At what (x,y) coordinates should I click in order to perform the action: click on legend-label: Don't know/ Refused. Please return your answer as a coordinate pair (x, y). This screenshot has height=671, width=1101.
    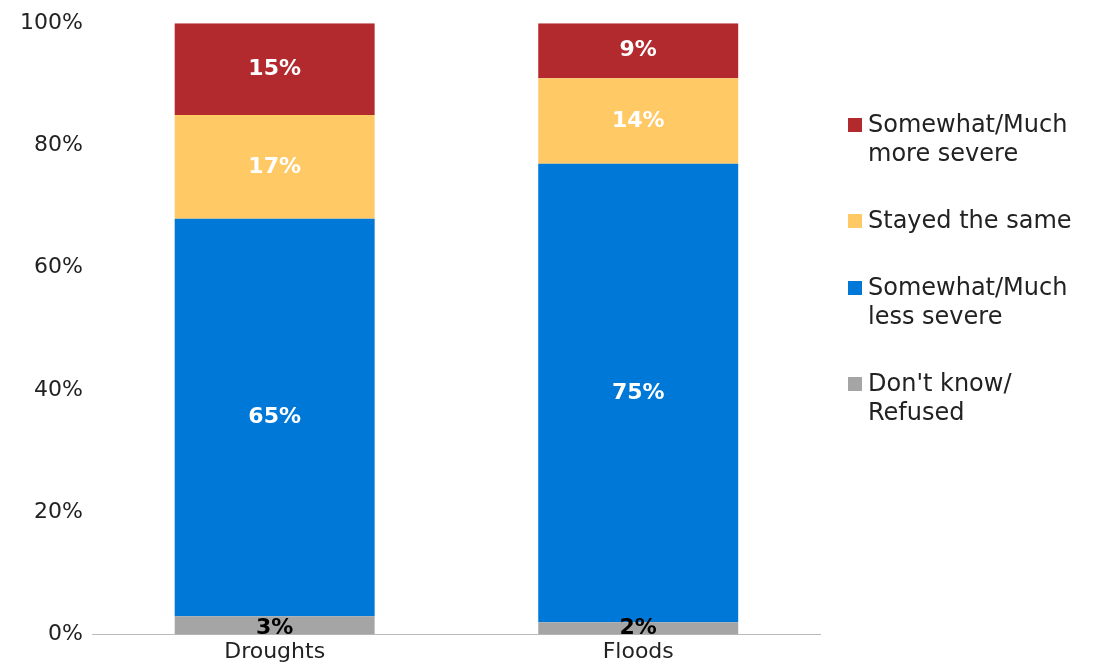
    Looking at the image, I should click on (940, 398).